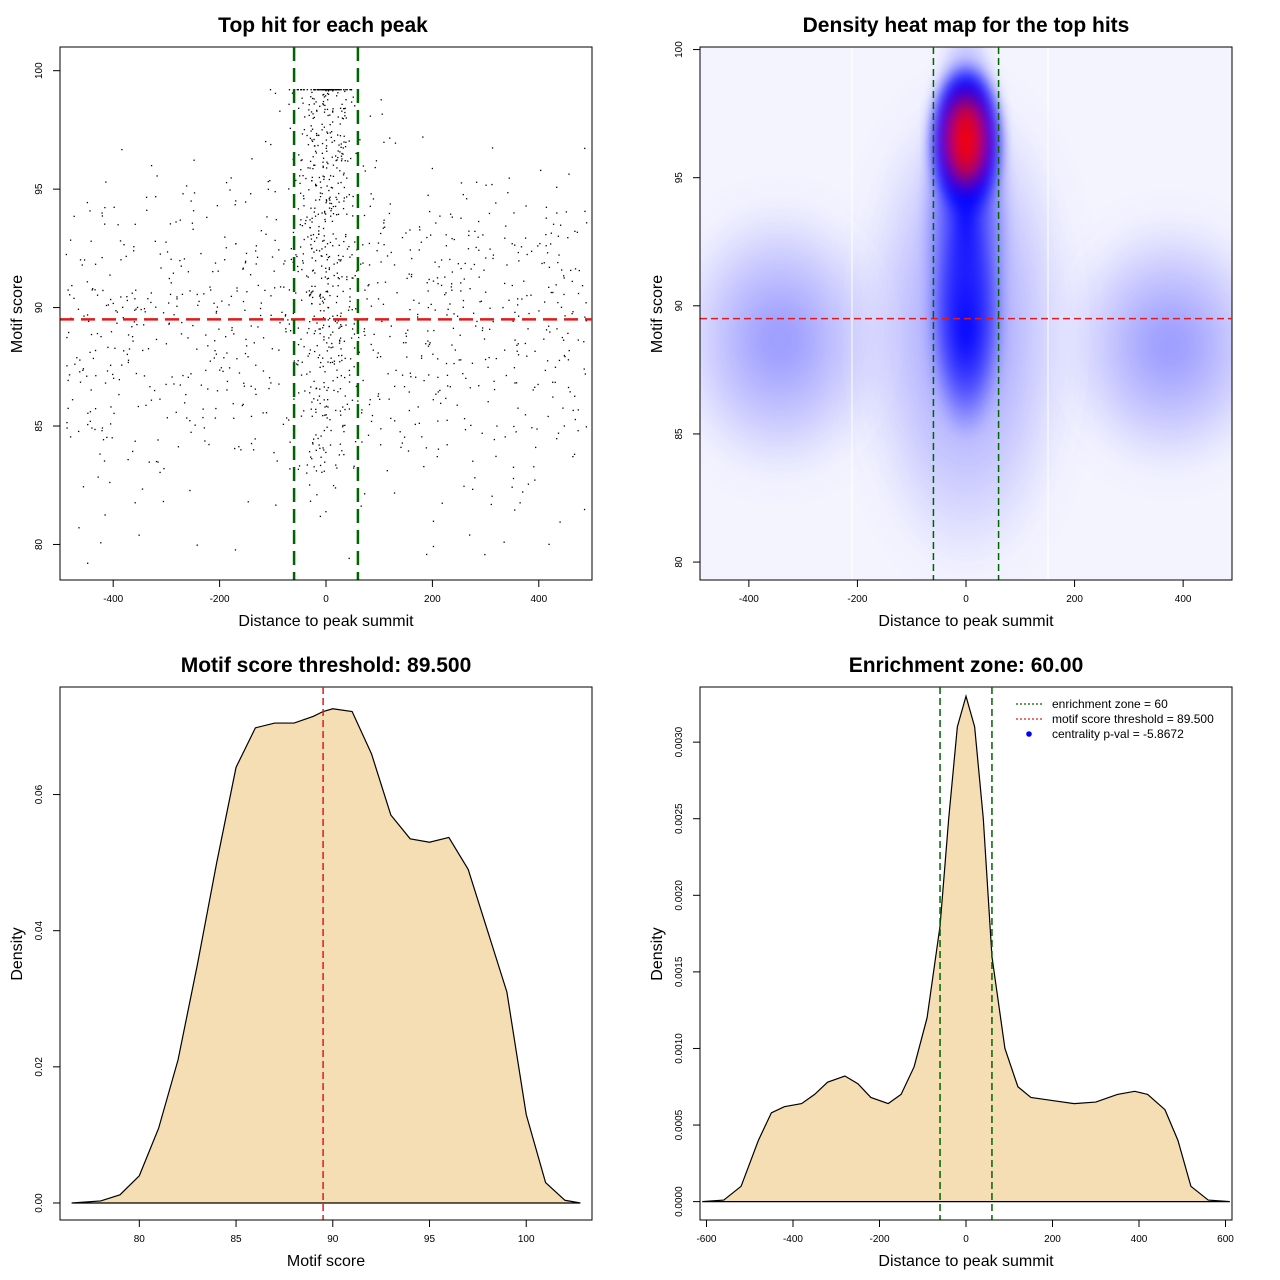  What do you see at coordinates (679, 306) in the screenshot?
I see `y-tick-label: 90` at bounding box center [679, 306].